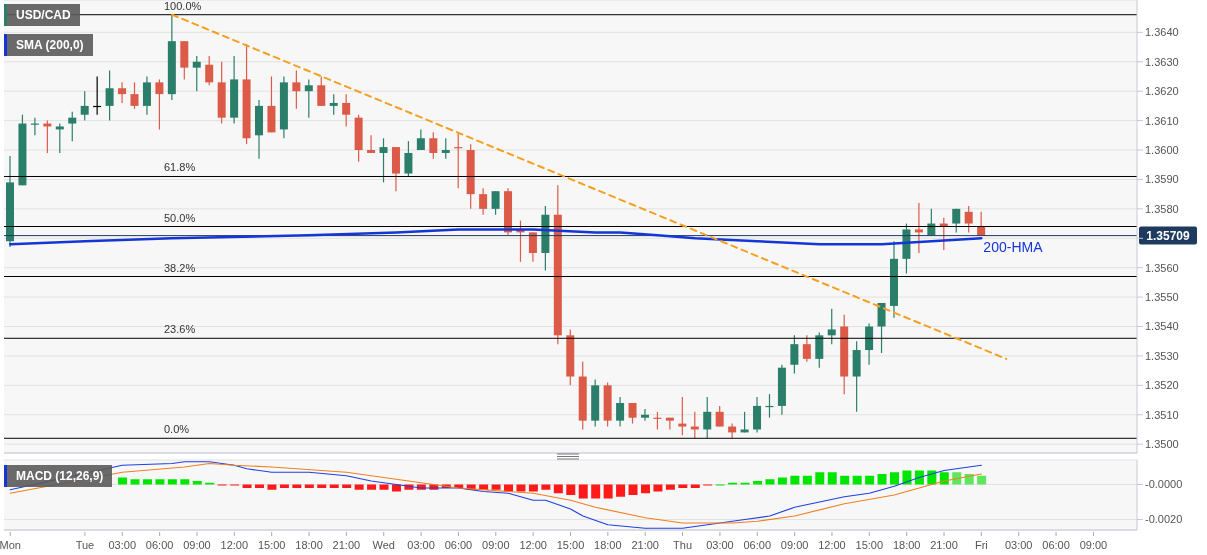  I want to click on y-tick-label: 1.3640, so click(1162, 32).